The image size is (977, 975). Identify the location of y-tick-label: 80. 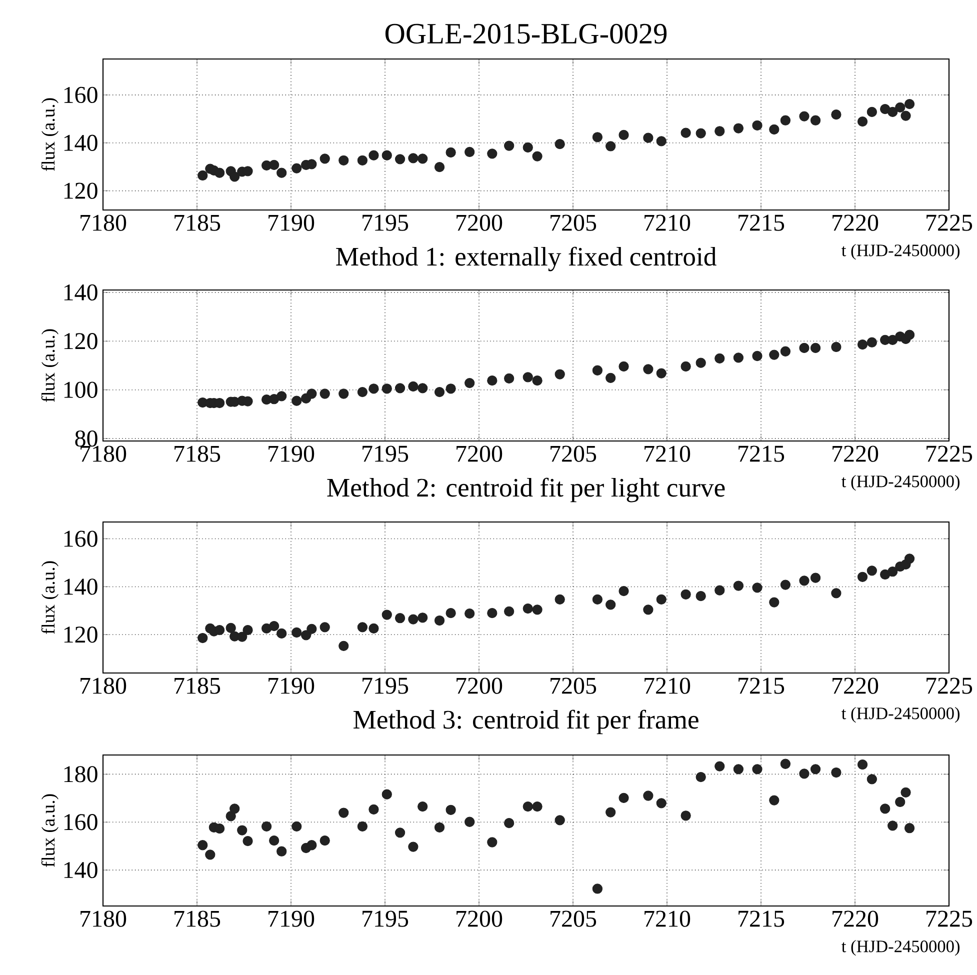
(86, 438).